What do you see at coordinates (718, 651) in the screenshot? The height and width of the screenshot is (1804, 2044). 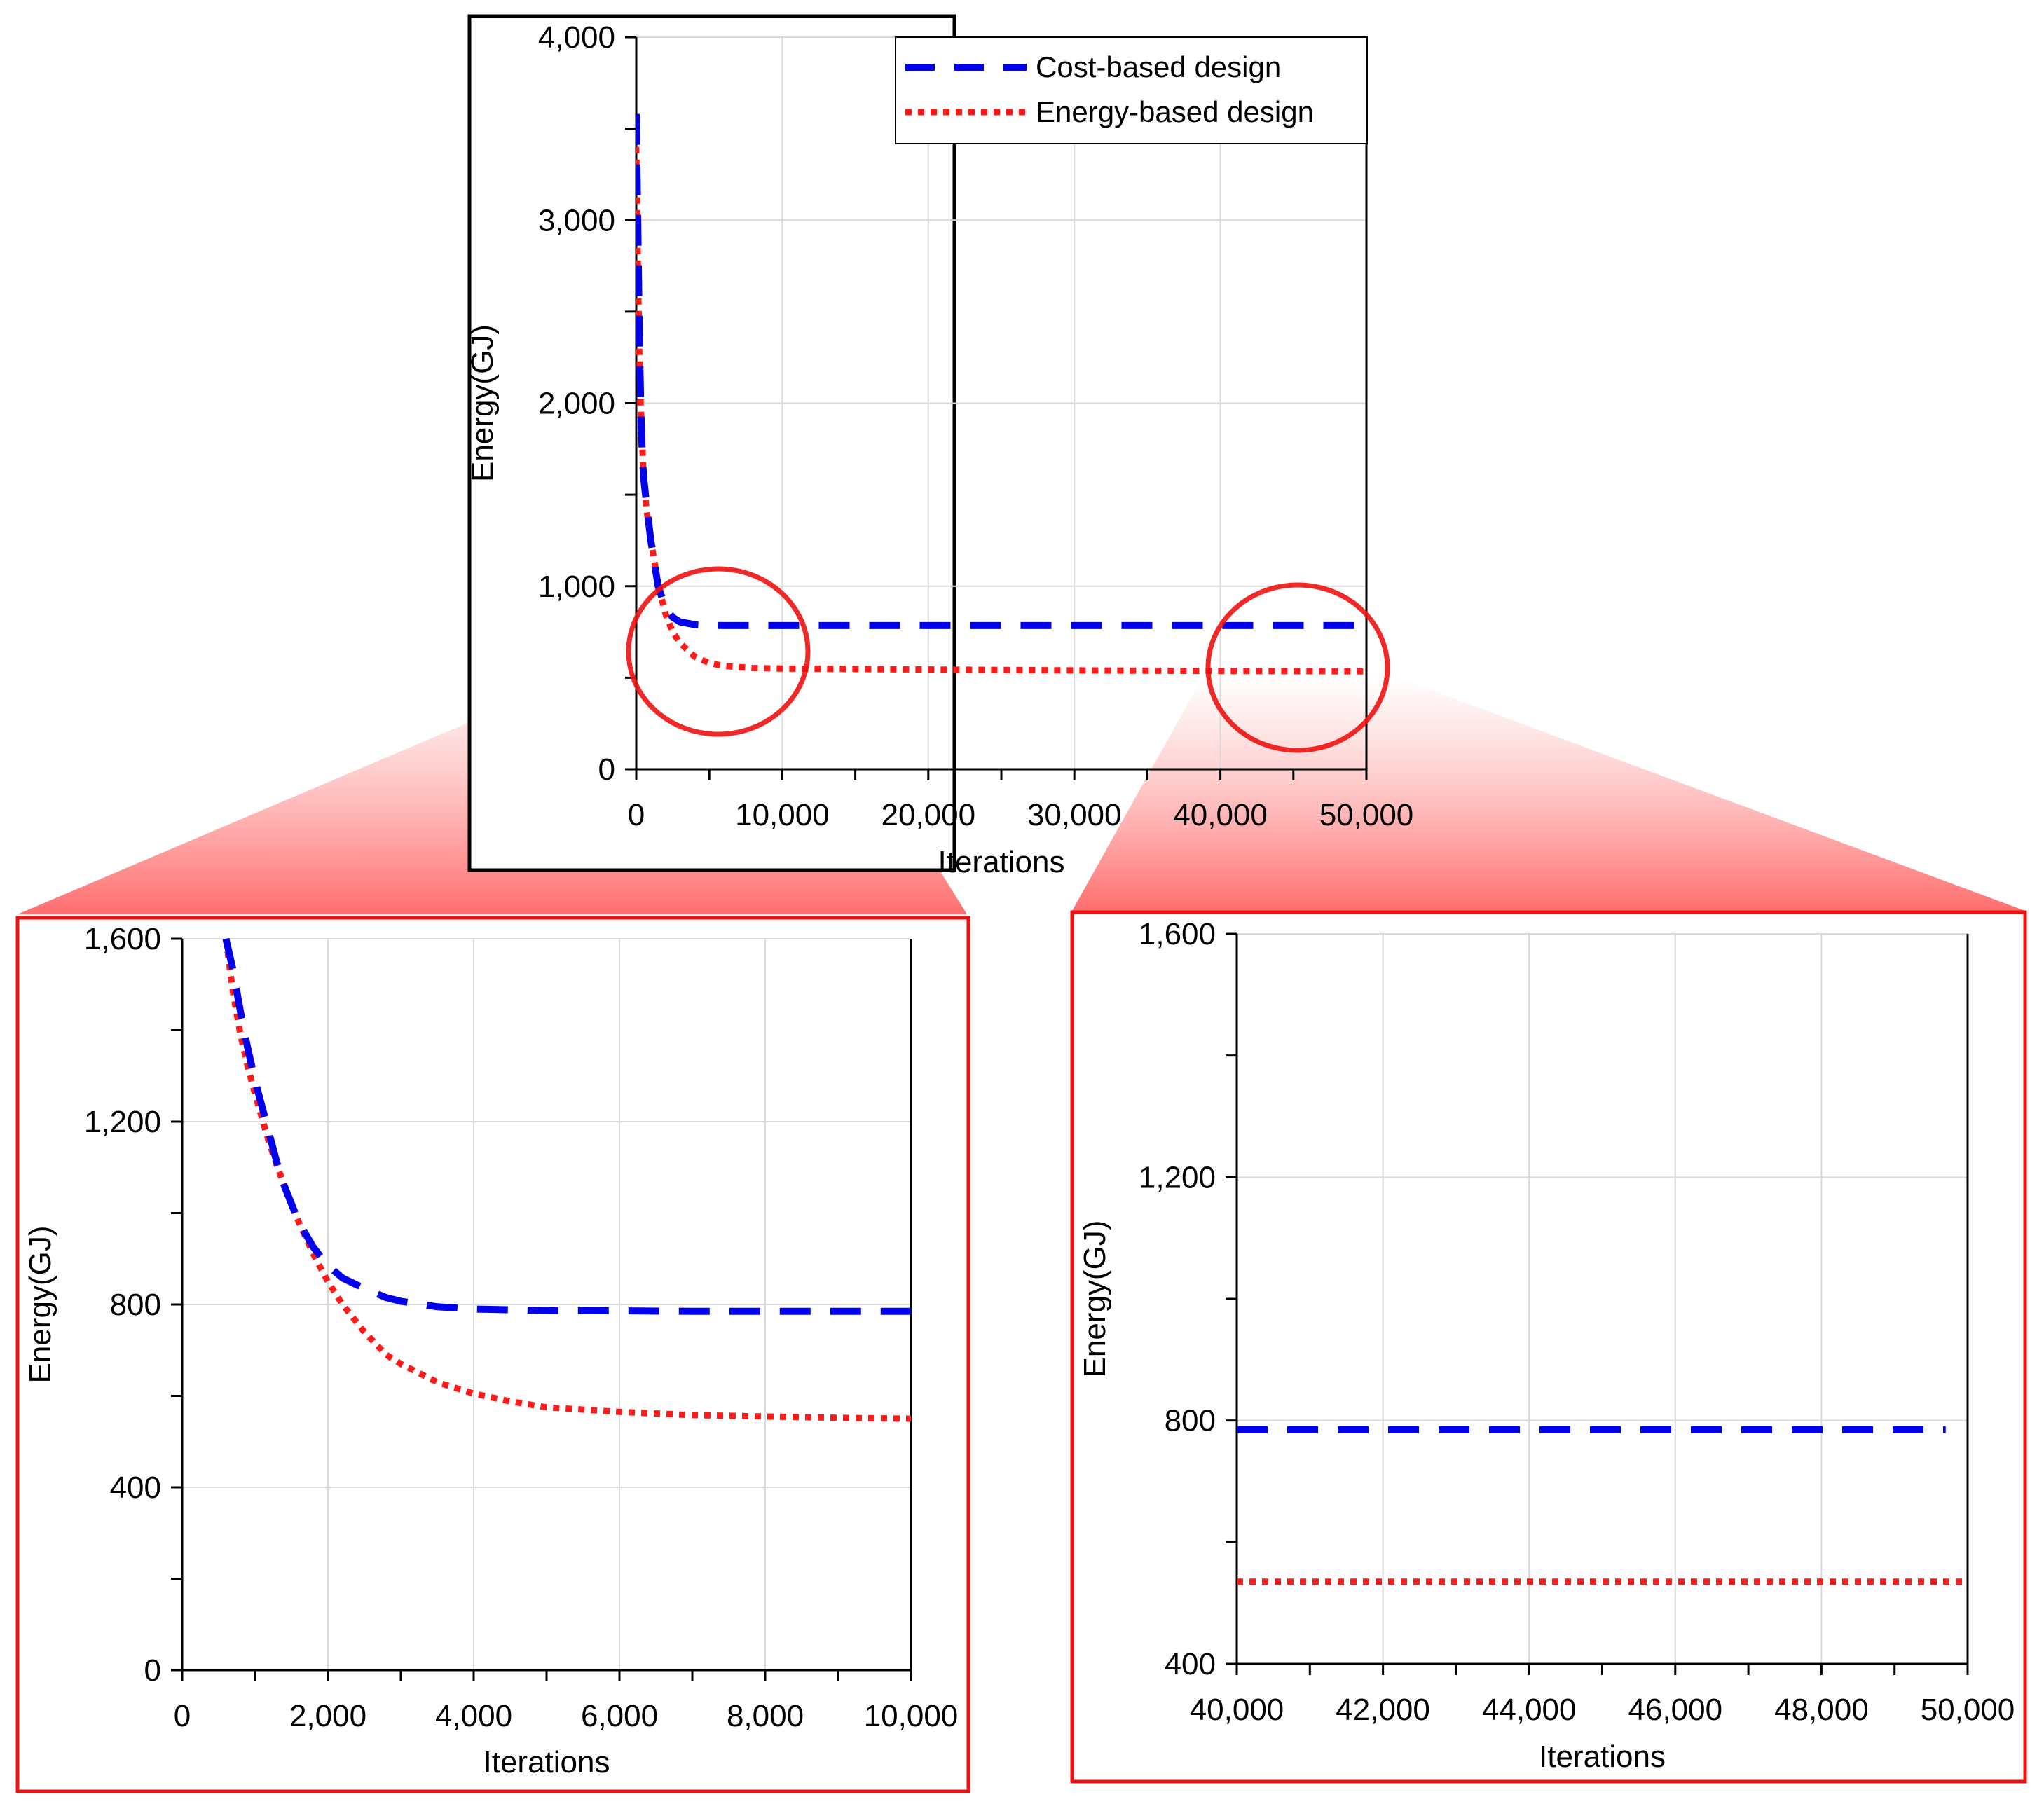 I see `zoom-circle-early` at bounding box center [718, 651].